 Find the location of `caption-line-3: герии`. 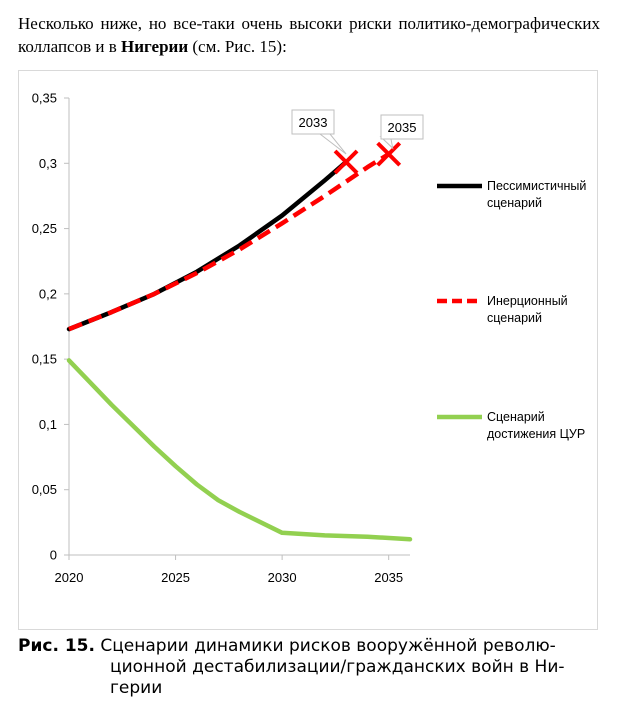

caption-line-3: герии is located at coordinates (136, 688).